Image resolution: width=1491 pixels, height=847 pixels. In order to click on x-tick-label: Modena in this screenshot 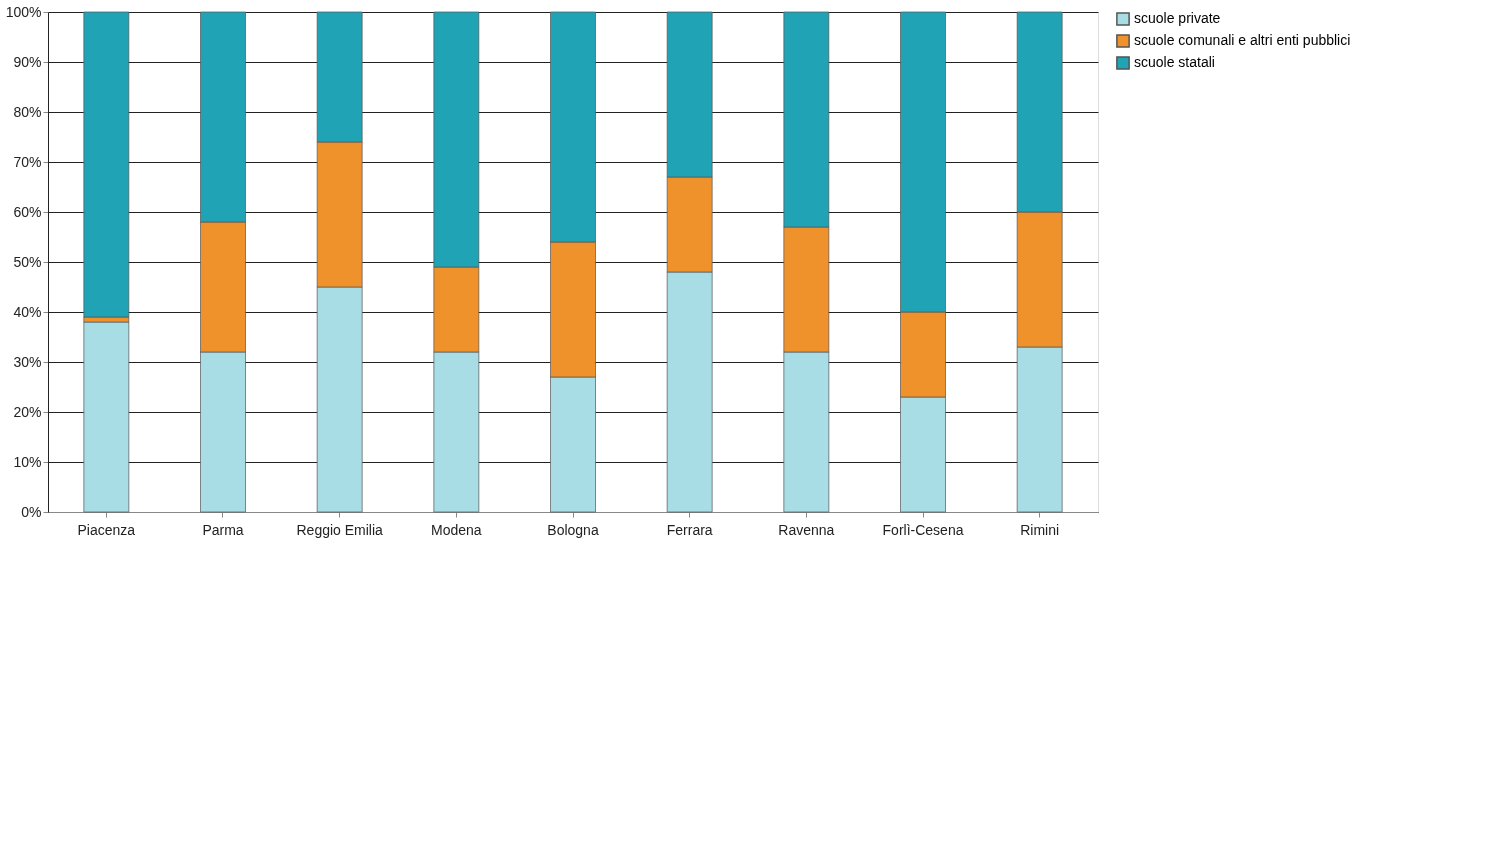, I will do `click(456, 529)`.